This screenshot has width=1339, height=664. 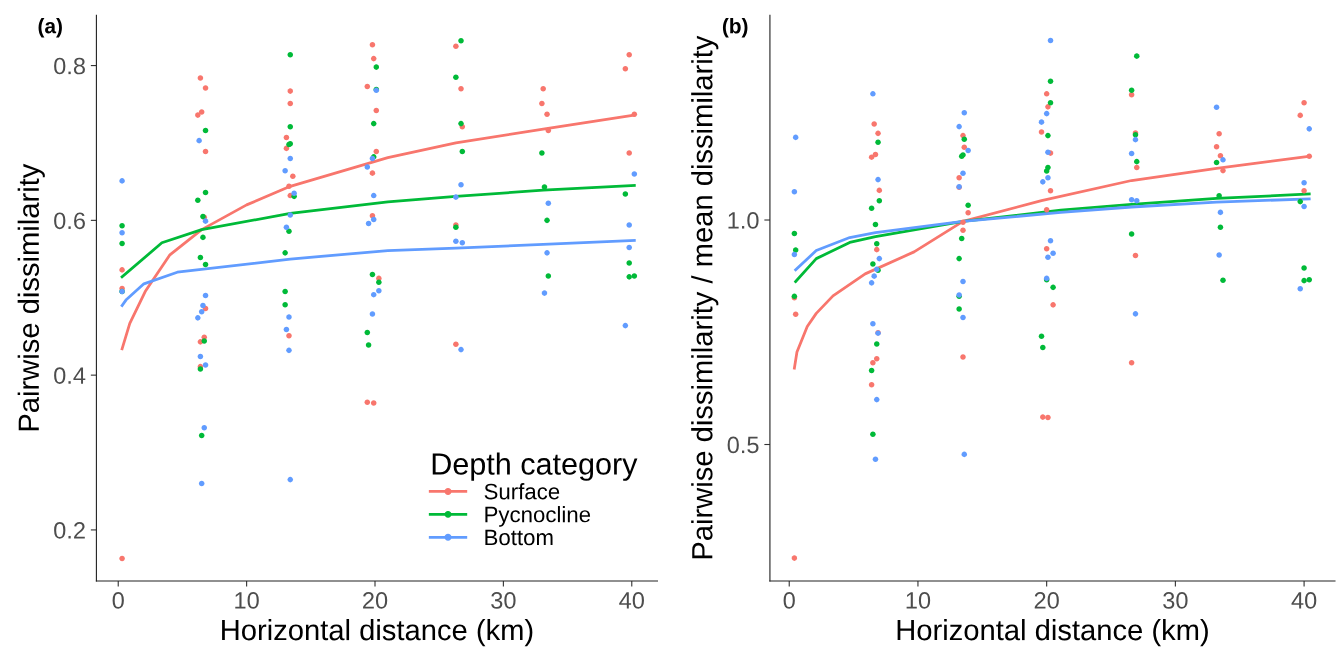 What do you see at coordinates (743, 220) in the screenshot?
I see `y-tick-label: 1.0` at bounding box center [743, 220].